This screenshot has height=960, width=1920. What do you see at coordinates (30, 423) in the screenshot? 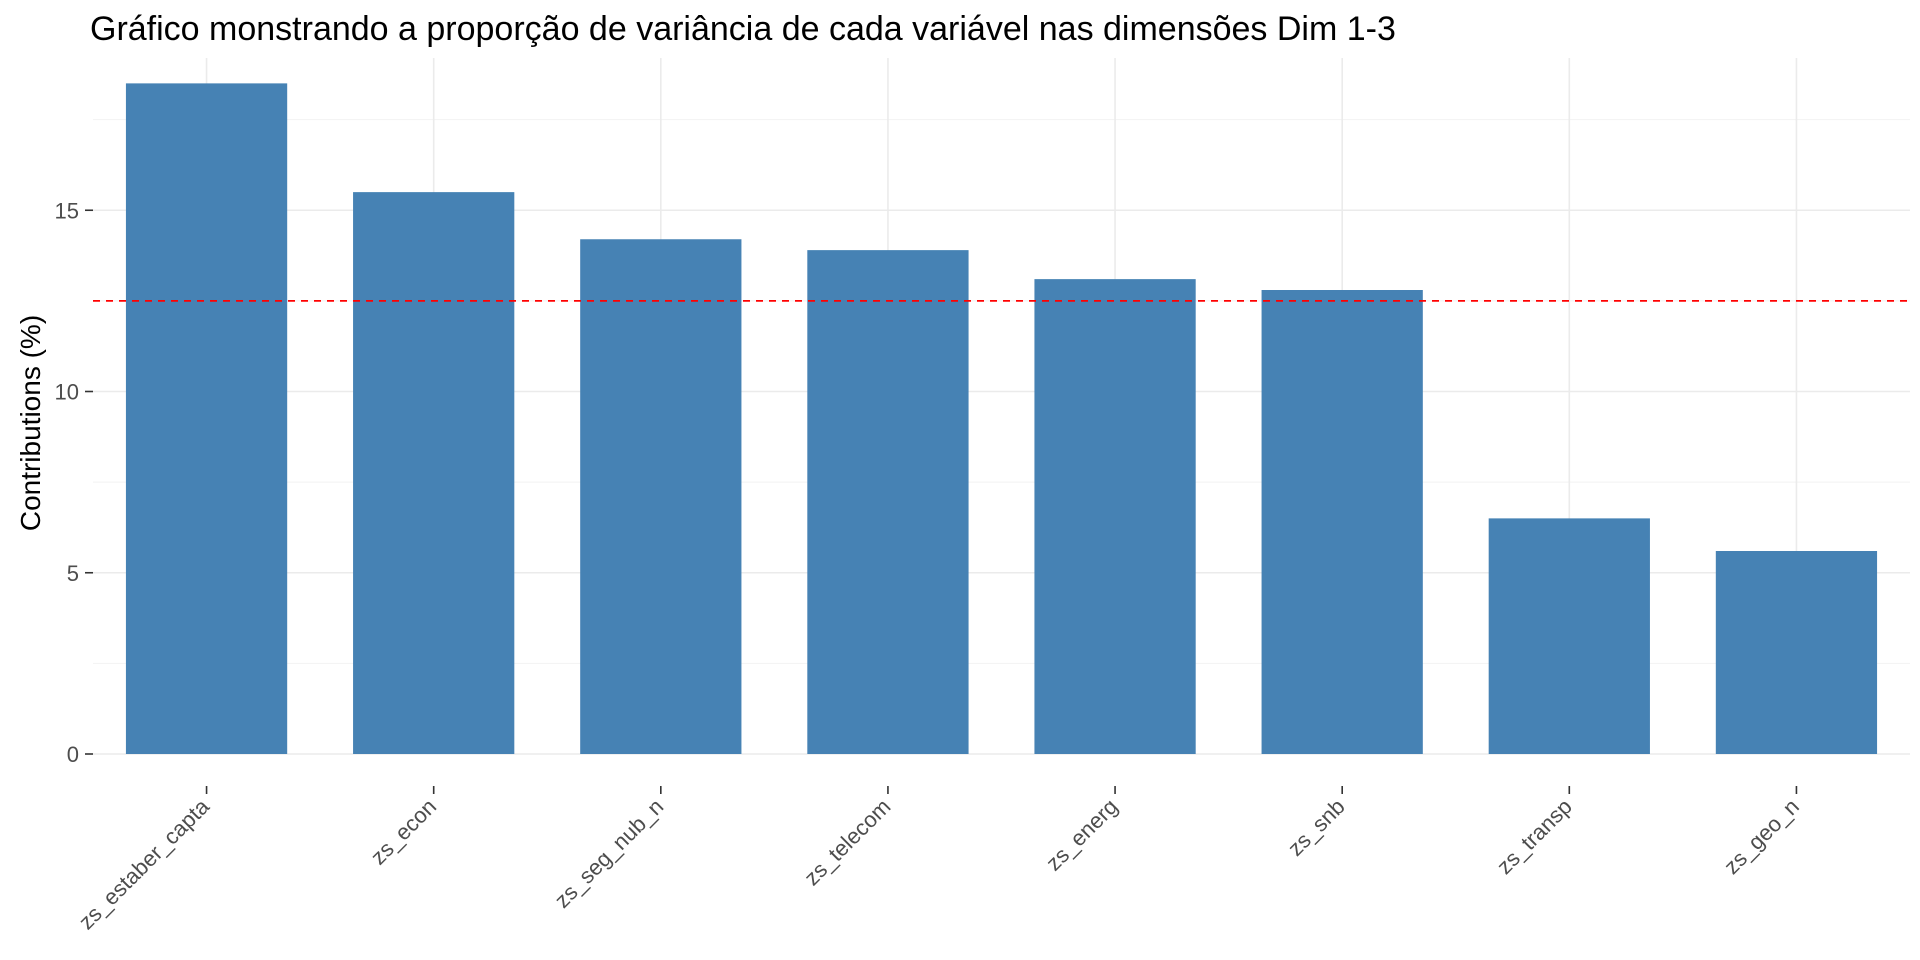
I see `y-axis-title: Contributions (%)` at bounding box center [30, 423].